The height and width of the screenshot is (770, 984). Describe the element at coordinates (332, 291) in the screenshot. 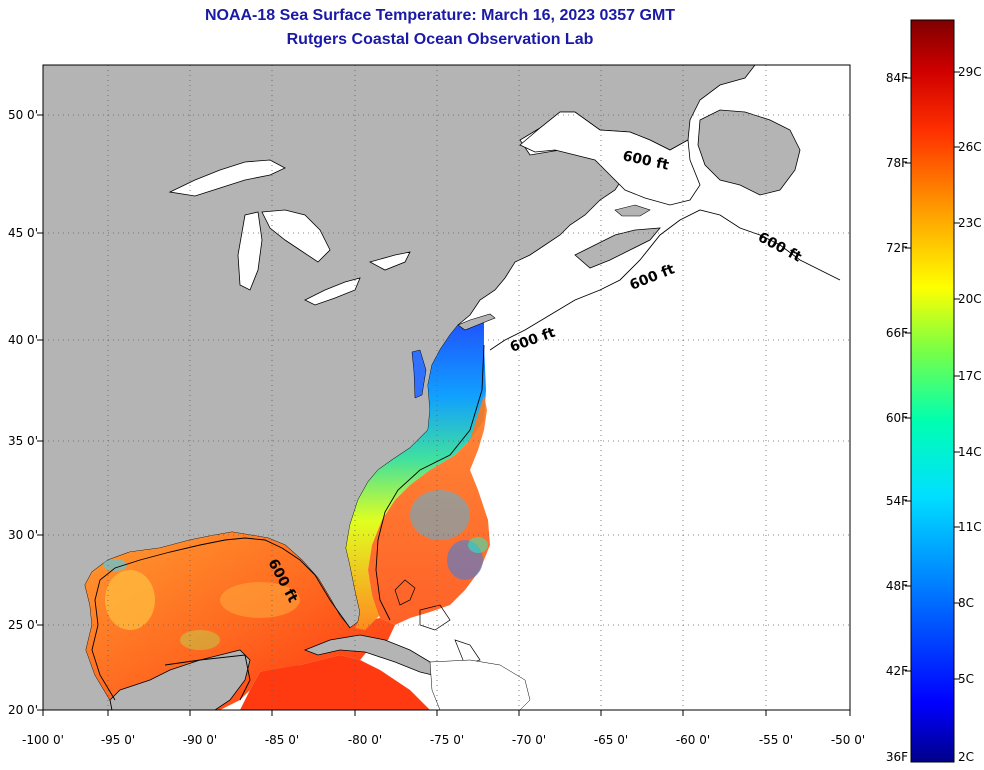

I see `lake-erie` at that location.